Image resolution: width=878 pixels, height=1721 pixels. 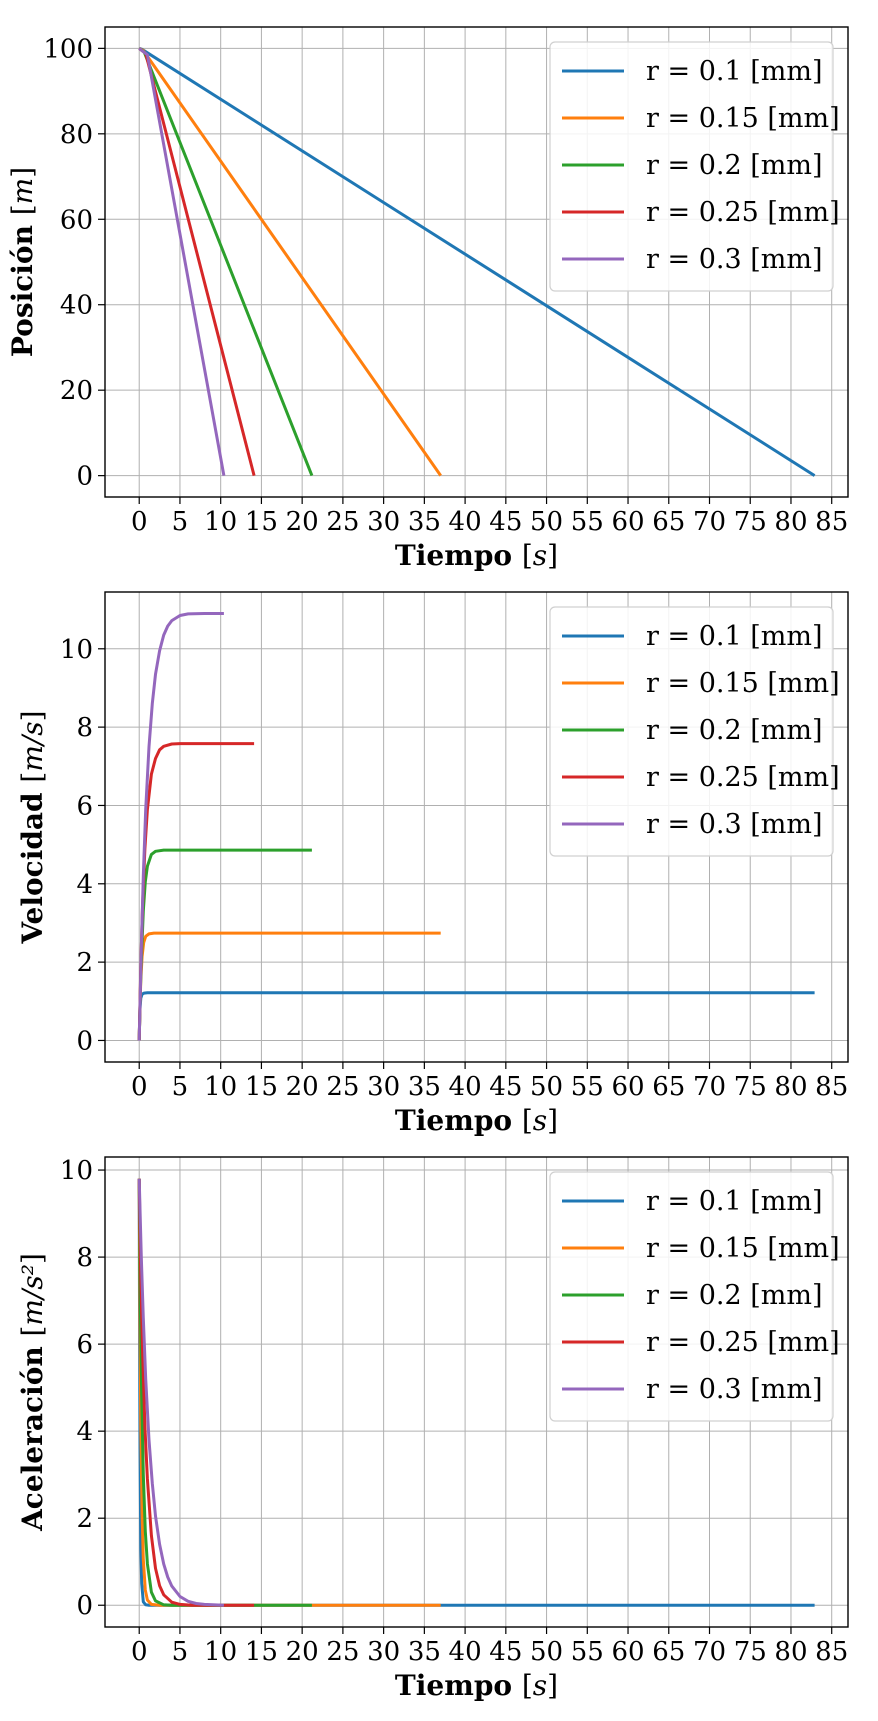 What do you see at coordinates (68, 49) in the screenshot?
I see `y-tick-label: 100` at bounding box center [68, 49].